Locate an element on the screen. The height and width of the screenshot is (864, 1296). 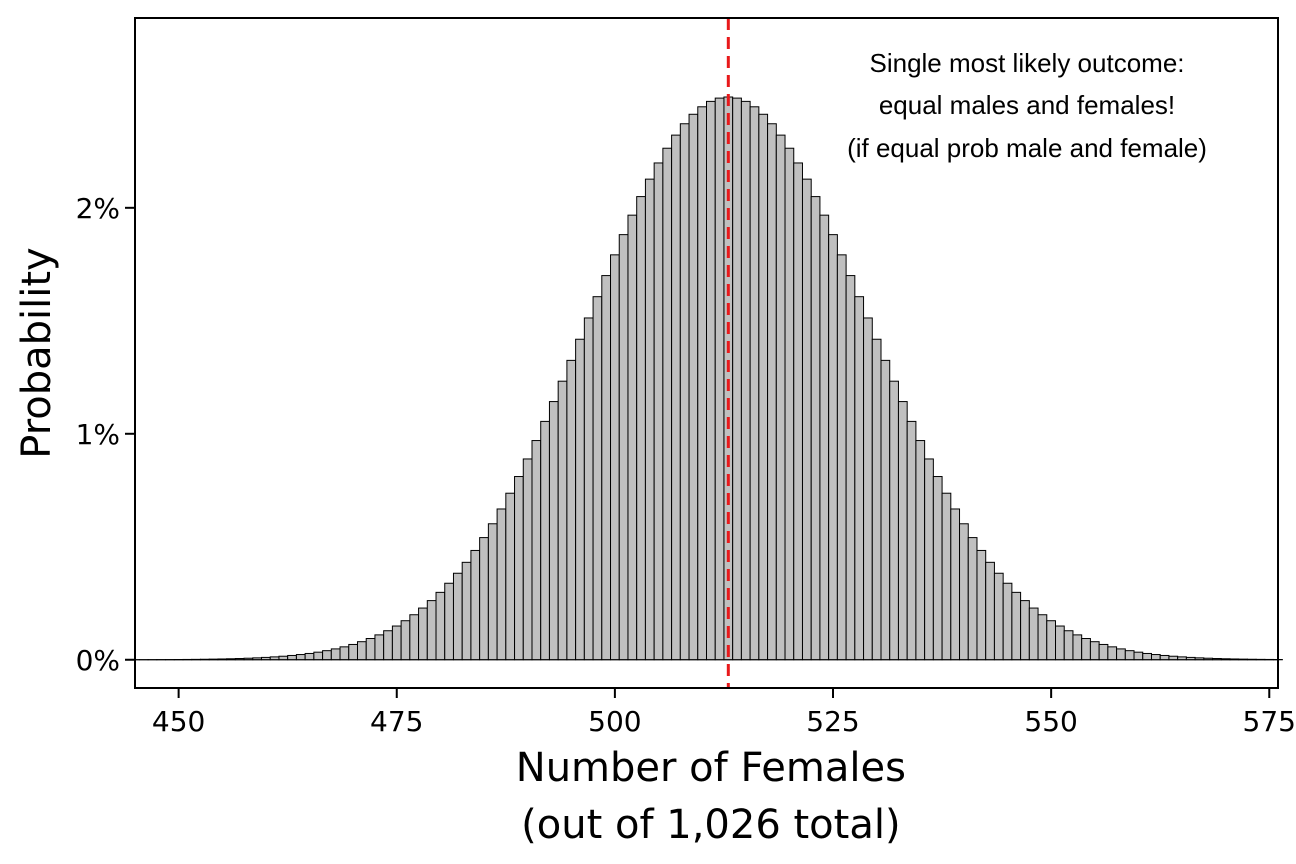
annotation-line-3: (if equal prob male and female) is located at coordinates (1027, 148).